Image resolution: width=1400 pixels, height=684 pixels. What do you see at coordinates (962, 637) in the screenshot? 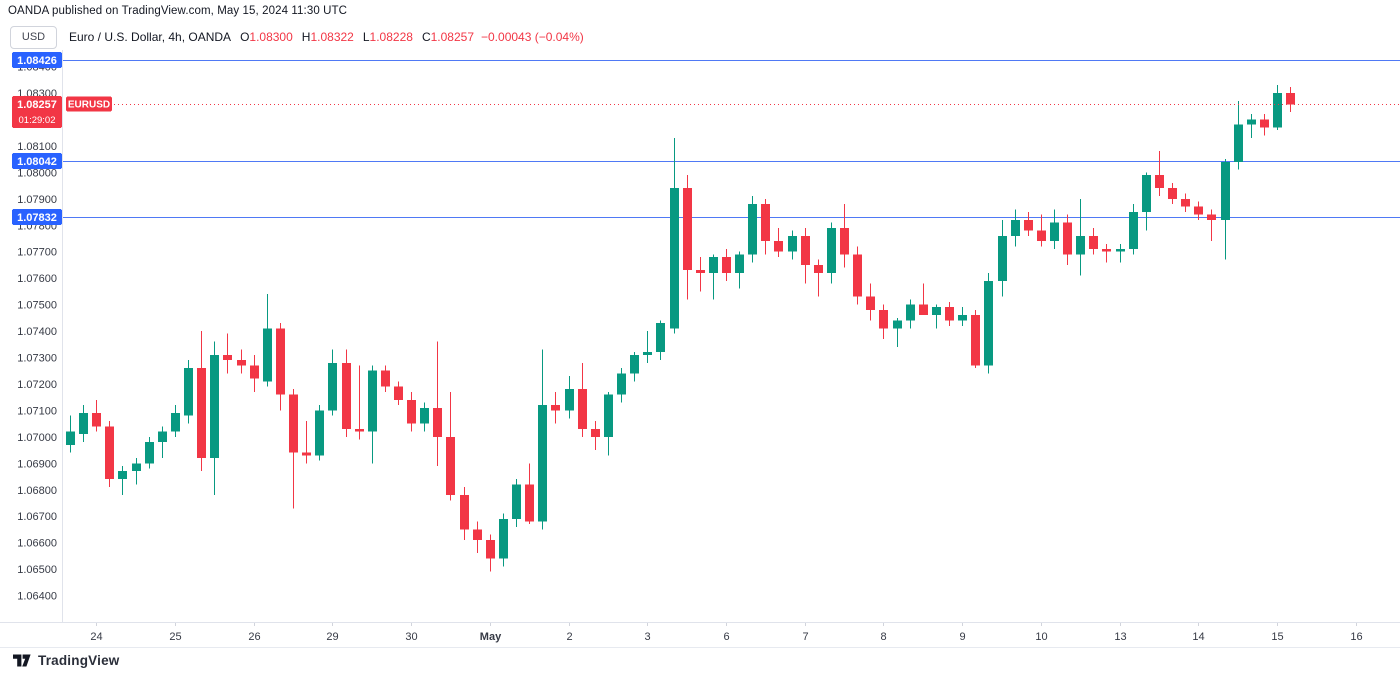
I see `svg-text: 9` at bounding box center [962, 637].